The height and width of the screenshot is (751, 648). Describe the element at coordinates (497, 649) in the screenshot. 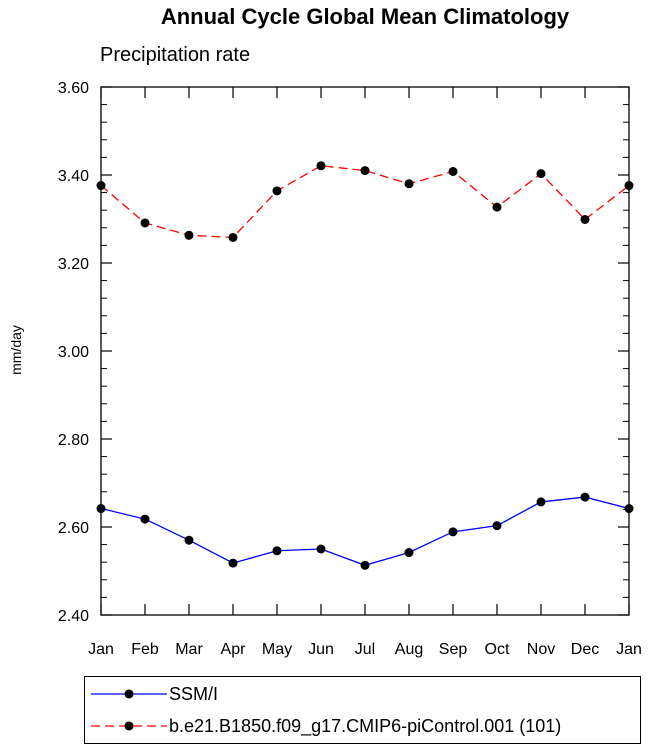

I see `x-tick-label: Oct` at that location.